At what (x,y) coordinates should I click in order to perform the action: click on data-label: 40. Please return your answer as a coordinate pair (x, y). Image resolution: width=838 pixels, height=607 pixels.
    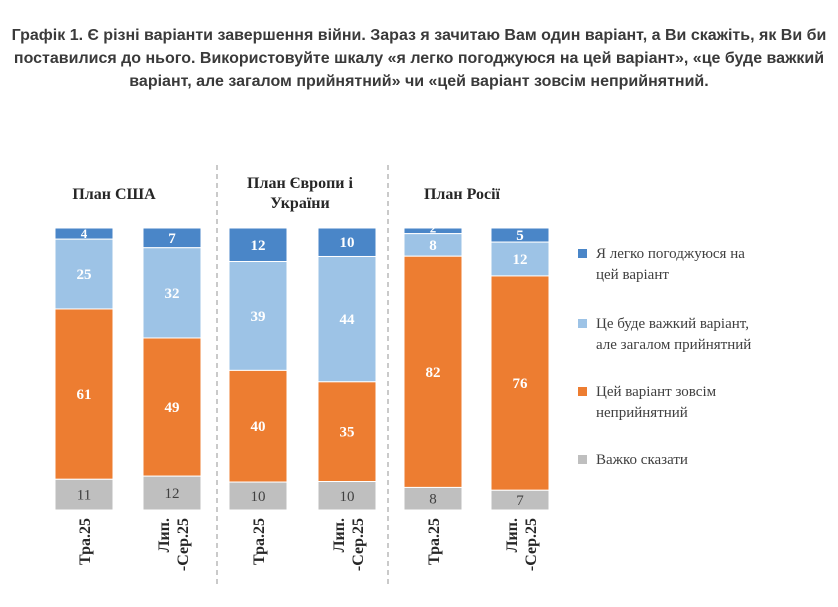
    Looking at the image, I should click on (258, 427).